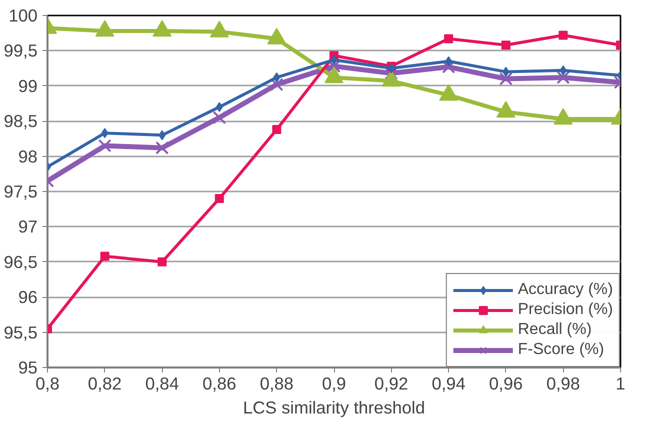 This screenshot has height=425, width=645. What do you see at coordinates (506, 384) in the screenshot?
I see `x-tick-label: 0,96` at bounding box center [506, 384].